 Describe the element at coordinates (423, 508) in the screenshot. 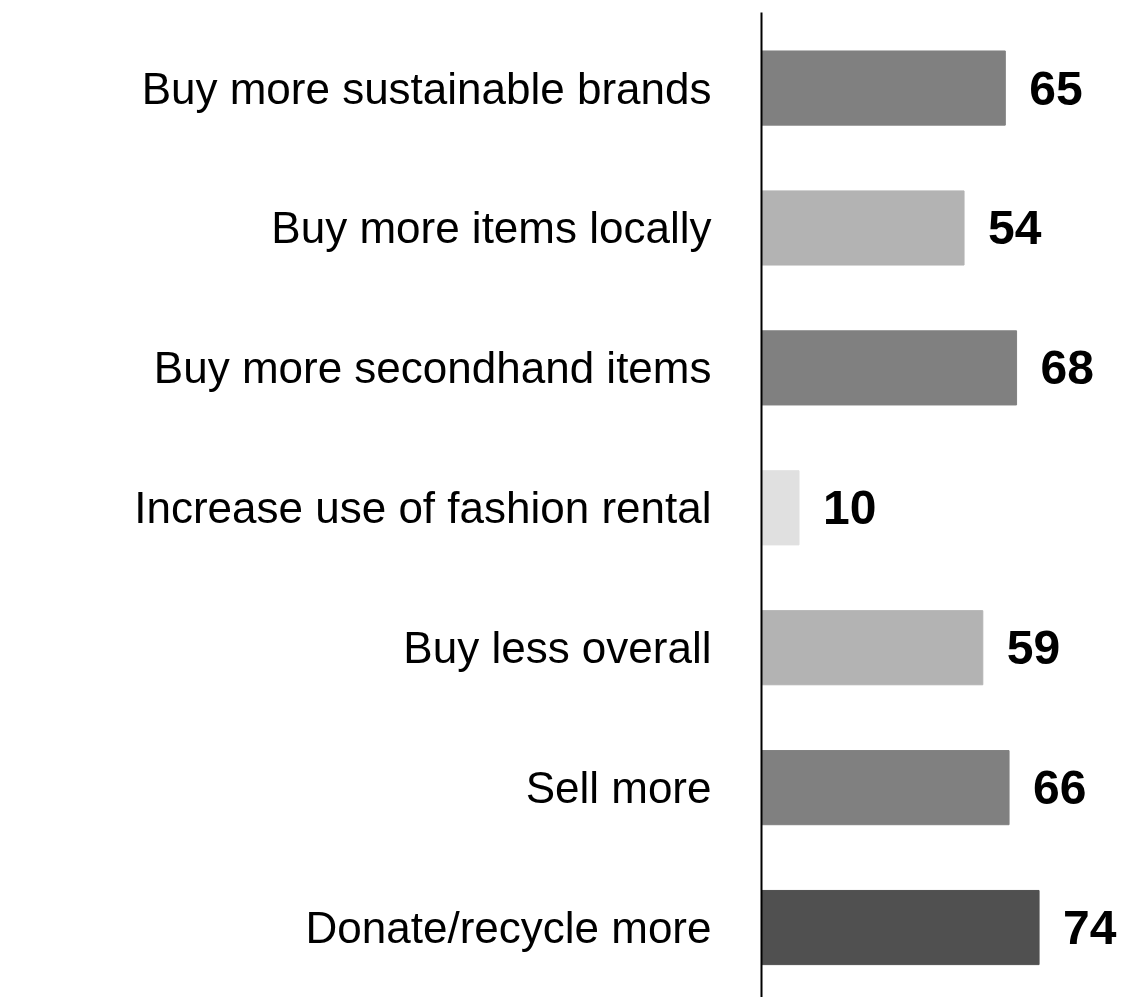

I see `y-tick-label: Increase use of fashion rental` at that location.